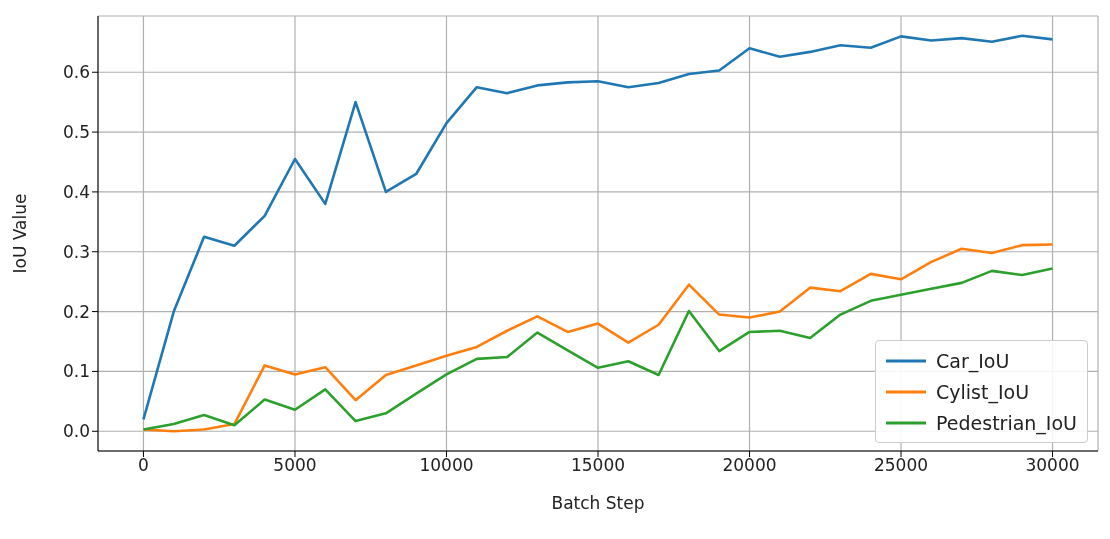  I want to click on y-tick-label: 0.1, so click(76, 371).